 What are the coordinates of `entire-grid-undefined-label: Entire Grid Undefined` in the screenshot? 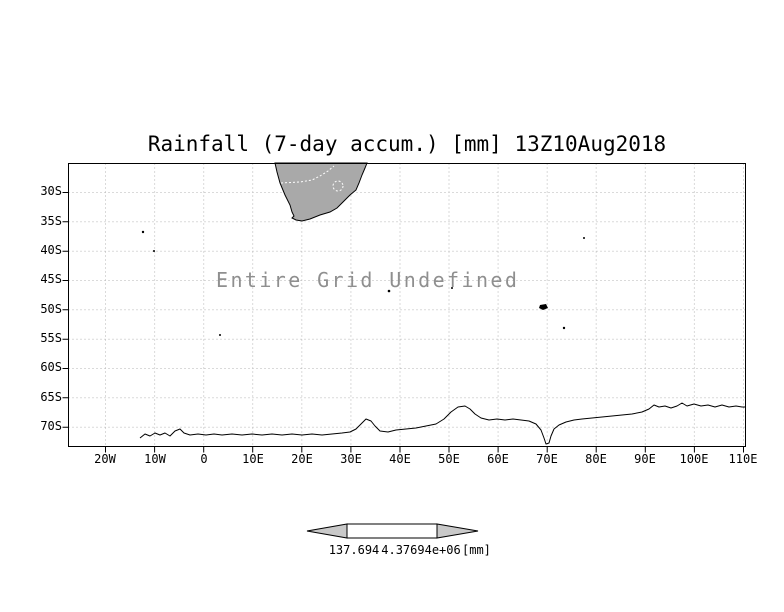 It's located at (368, 280).